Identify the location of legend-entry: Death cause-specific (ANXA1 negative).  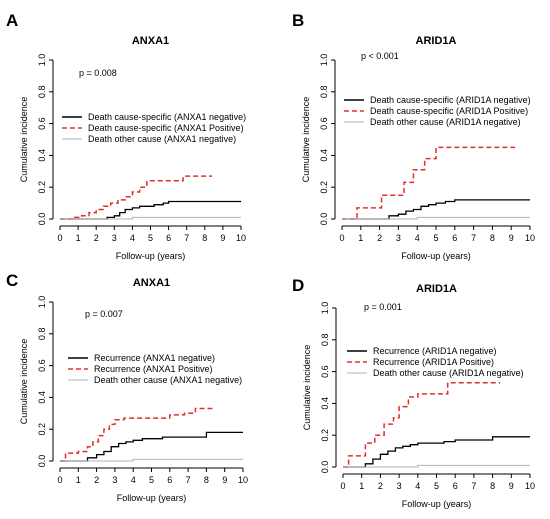
(167, 117).